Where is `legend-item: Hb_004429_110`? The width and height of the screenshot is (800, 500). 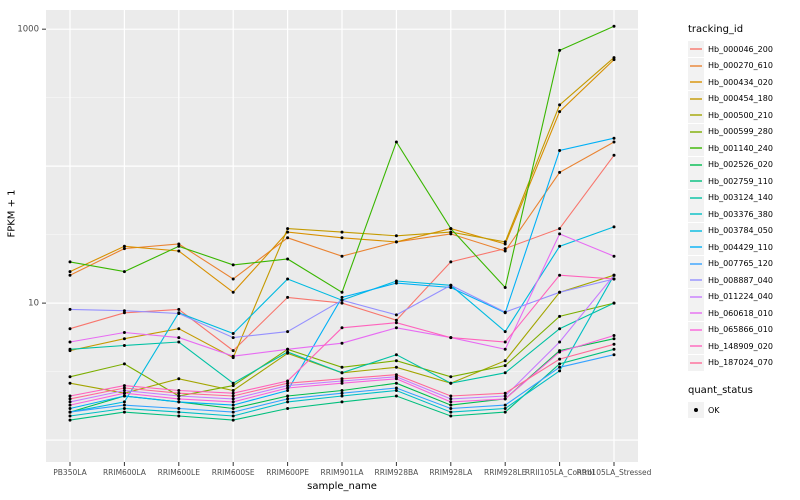 legend-item: Hb_004429_110 is located at coordinates (743, 247).